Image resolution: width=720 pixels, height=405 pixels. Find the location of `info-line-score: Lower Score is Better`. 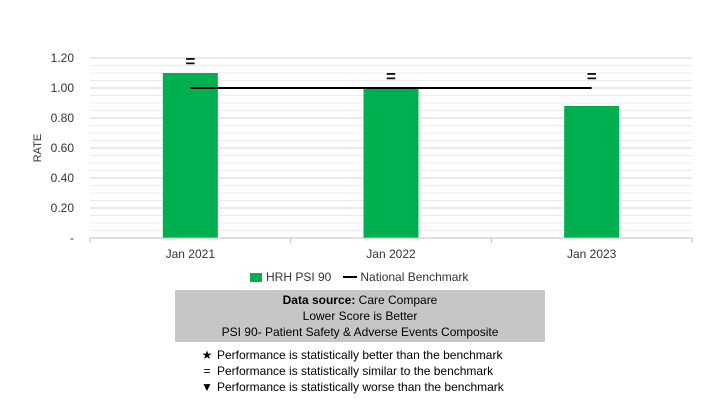

info-line-score: Lower Score is Better is located at coordinates (360, 316).